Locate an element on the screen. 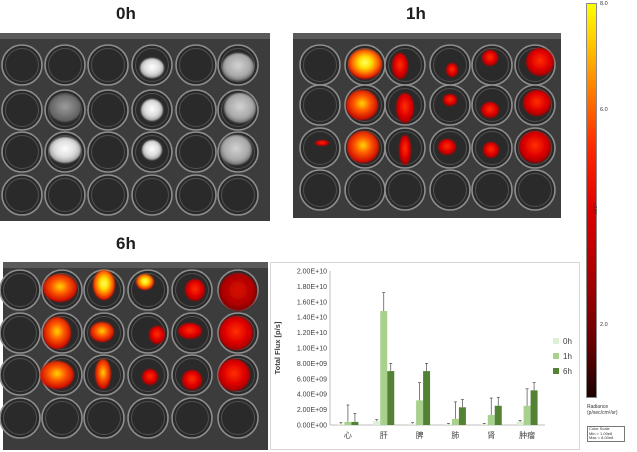 This screenshot has height=452, width=637. bar-1h-c1 is located at coordinates (384, 368).